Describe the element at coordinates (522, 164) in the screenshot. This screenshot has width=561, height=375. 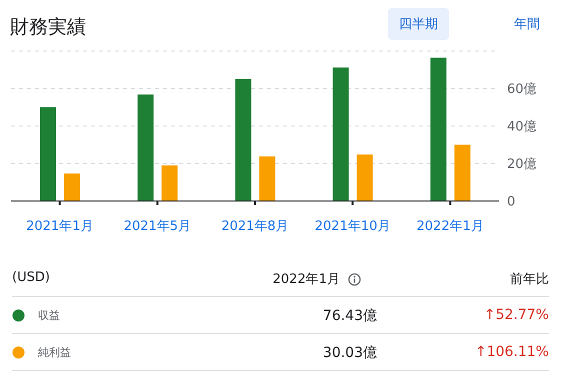
I see `y-tick-label: 20億` at that location.